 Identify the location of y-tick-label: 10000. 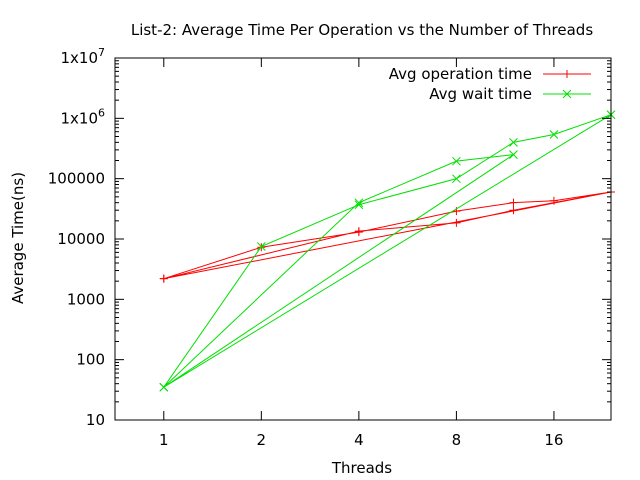
(81, 239).